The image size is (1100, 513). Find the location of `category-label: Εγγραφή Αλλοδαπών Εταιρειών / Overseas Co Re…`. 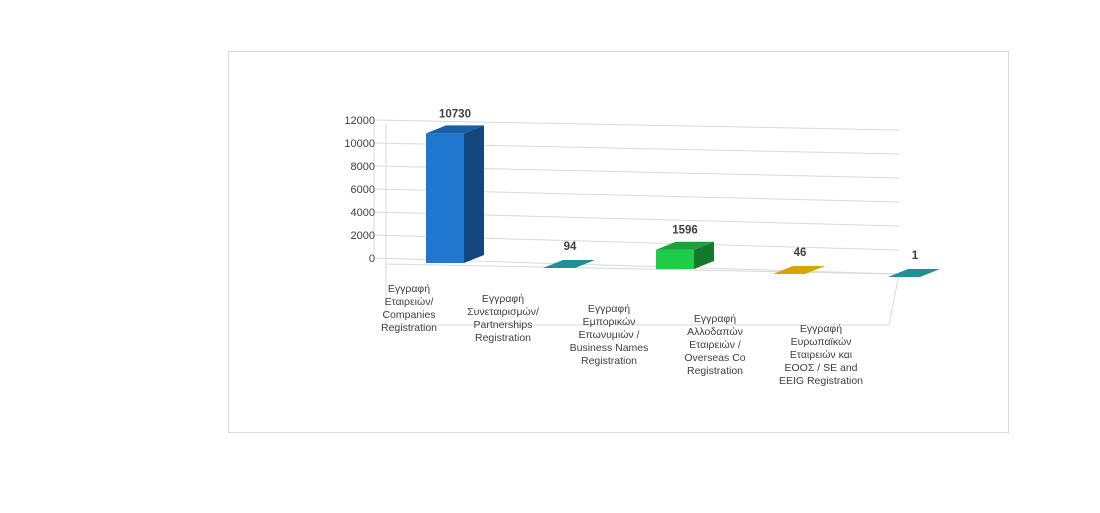

category-label: Εγγραφή Αλλοδαπών Εταιρειών / Overseas Co Re… is located at coordinates (714, 345).